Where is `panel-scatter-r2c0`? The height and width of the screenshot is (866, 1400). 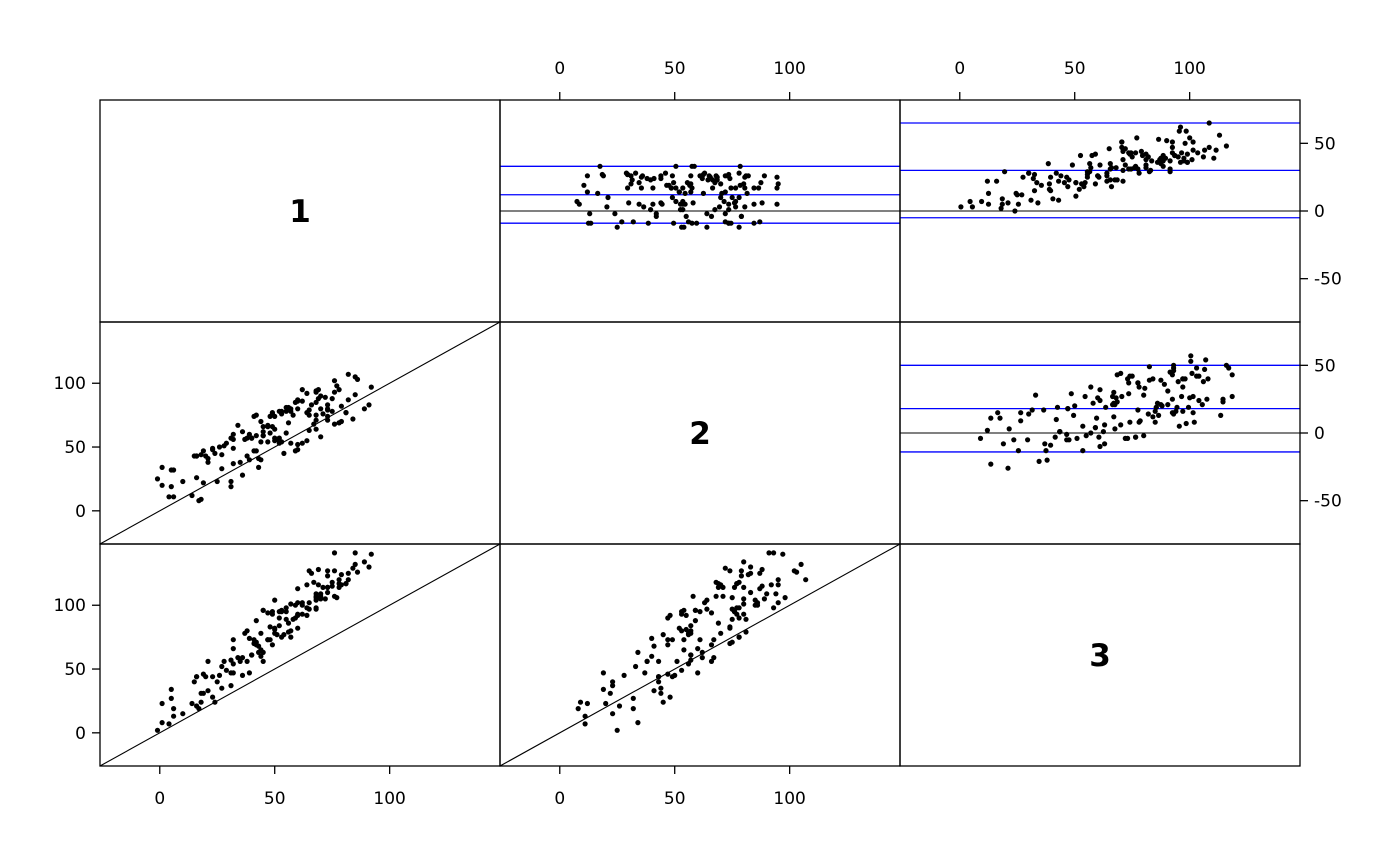 panel-scatter-r2c0 is located at coordinates (300, 655).